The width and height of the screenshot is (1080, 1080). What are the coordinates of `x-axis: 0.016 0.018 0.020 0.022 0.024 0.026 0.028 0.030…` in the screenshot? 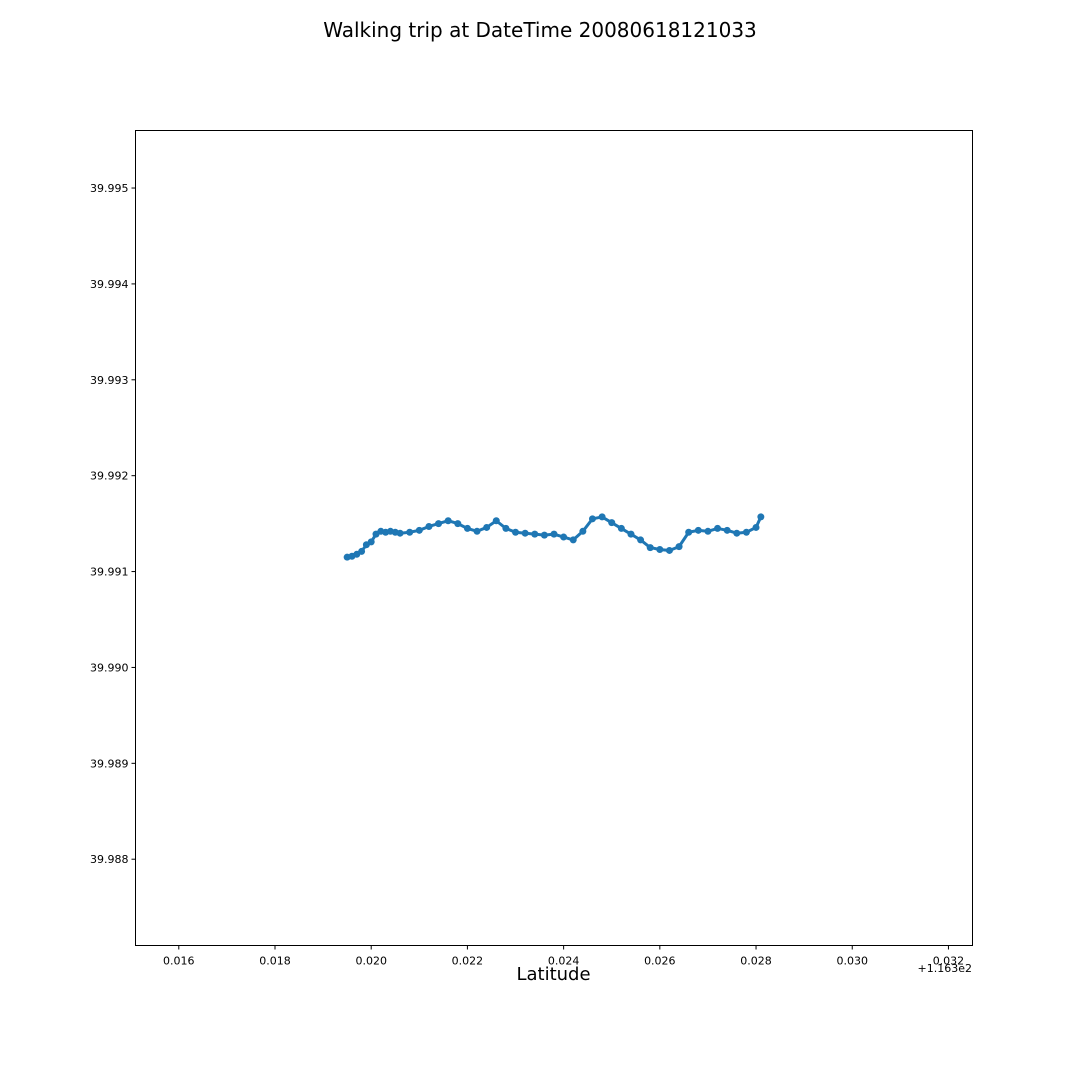 It's located at (564, 956).